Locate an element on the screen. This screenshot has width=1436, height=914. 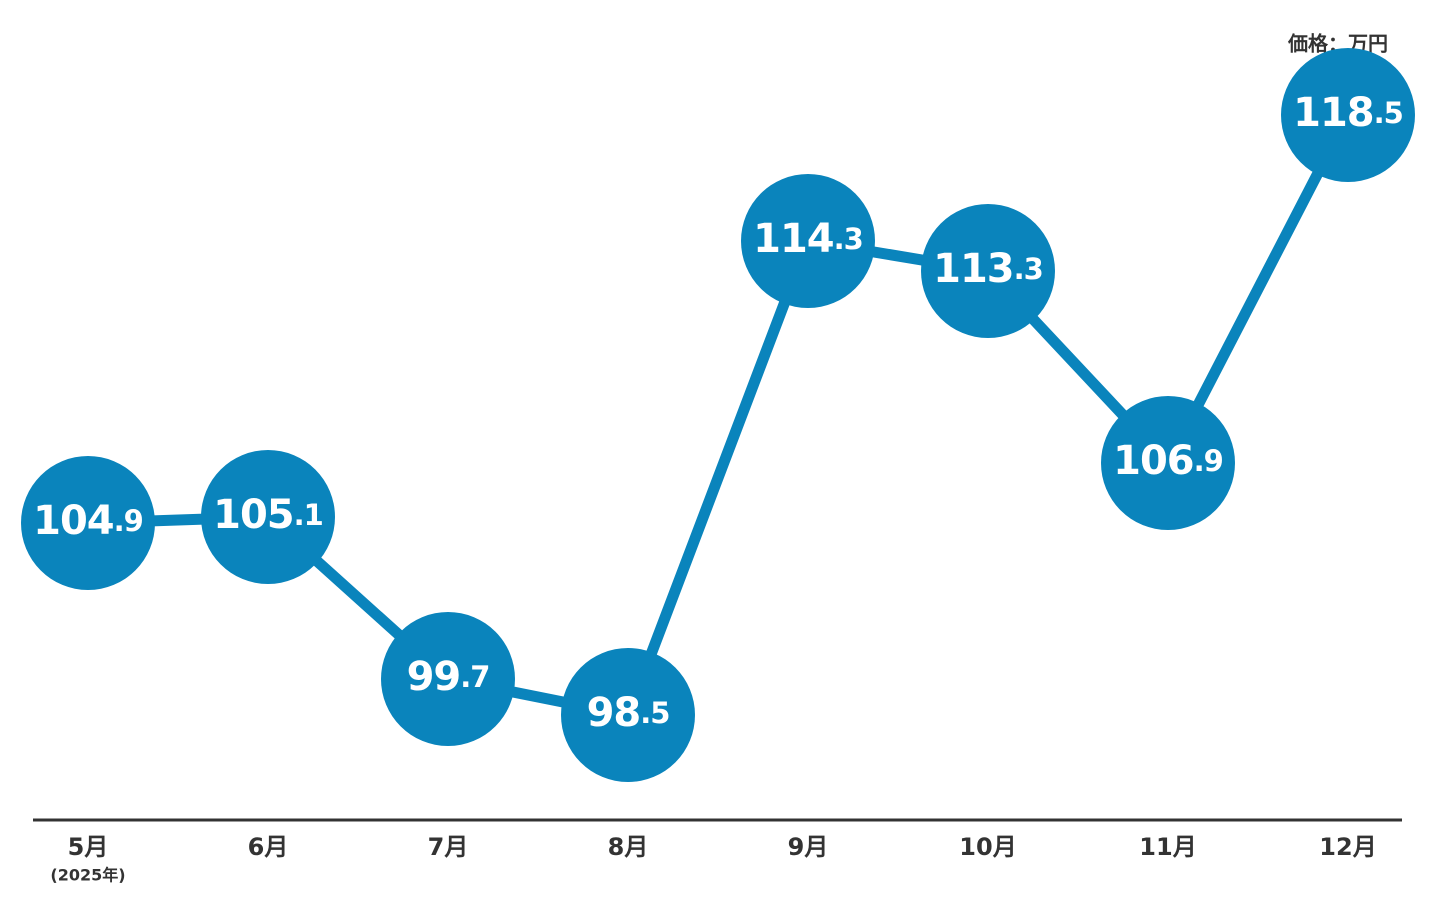
data-label: 106.9 is located at coordinates (1168, 461).